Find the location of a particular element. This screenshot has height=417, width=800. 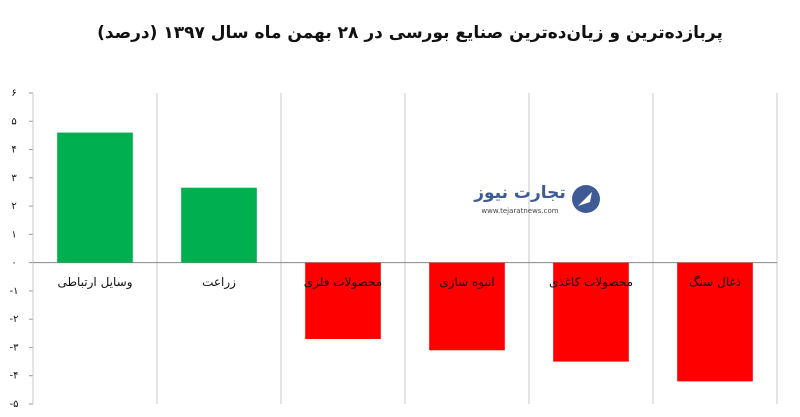

y-tick-label: ۶ is located at coordinates (13, 93).